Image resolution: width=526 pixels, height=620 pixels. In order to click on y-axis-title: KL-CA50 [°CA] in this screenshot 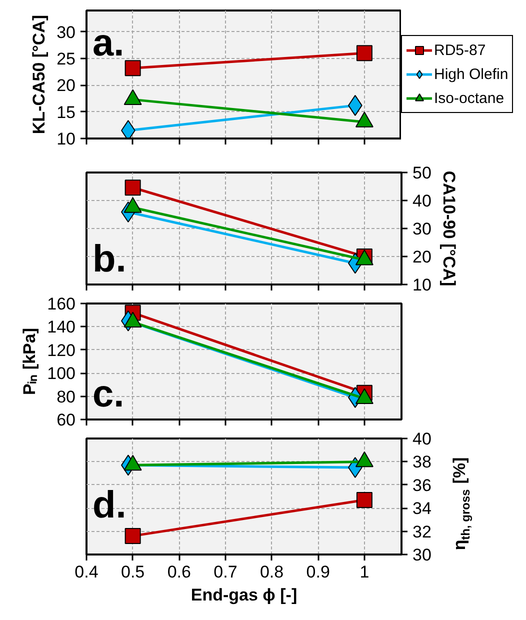, I will do `click(39, 74)`.